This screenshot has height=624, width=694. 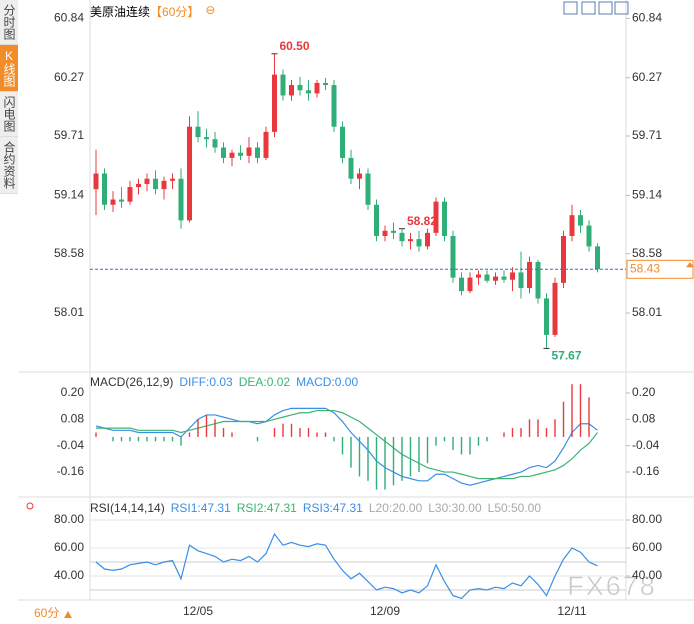 I want to click on chart-title: 美原油连续, so click(x=120, y=12).